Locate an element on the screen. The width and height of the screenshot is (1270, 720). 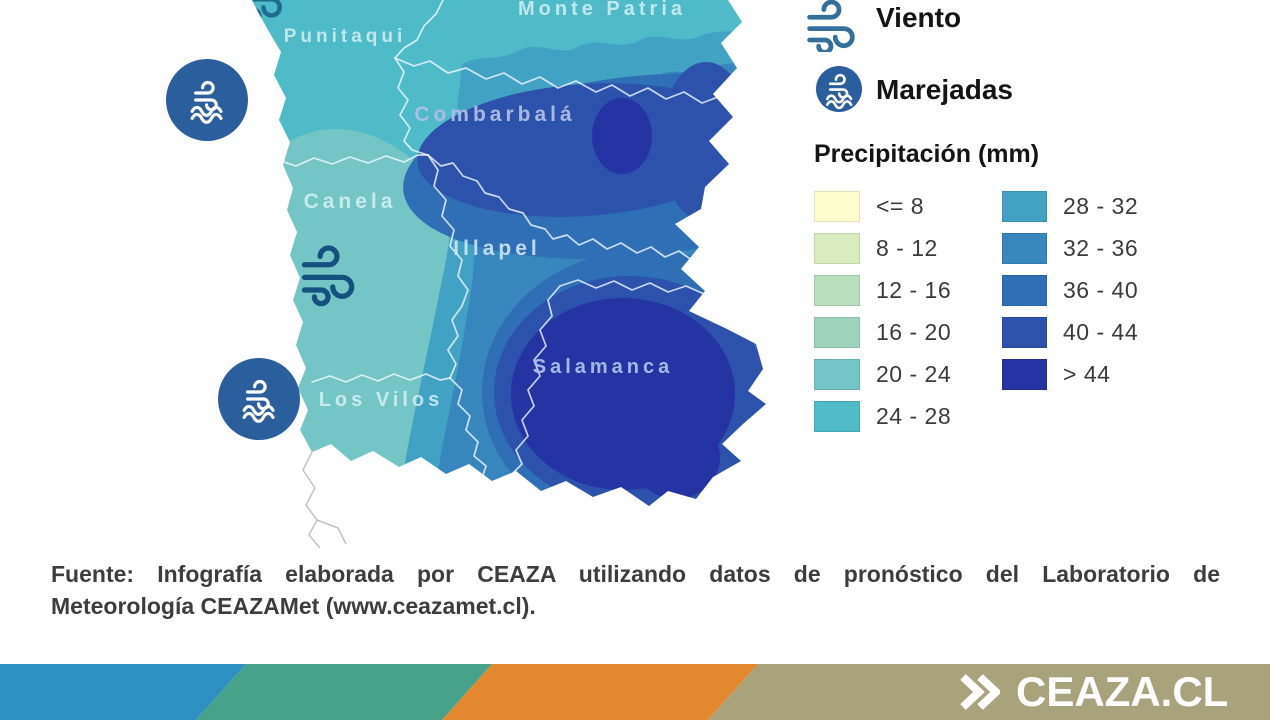
swell-badge-icon is located at coordinates (839, 89).